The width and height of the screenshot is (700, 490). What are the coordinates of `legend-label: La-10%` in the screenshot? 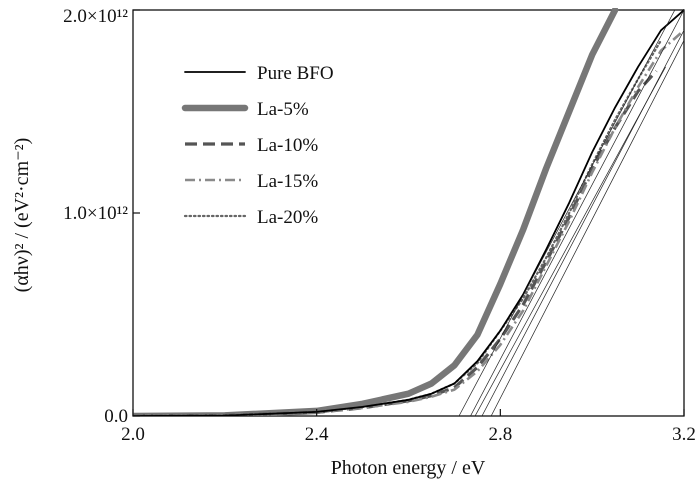 It's located at (287, 145).